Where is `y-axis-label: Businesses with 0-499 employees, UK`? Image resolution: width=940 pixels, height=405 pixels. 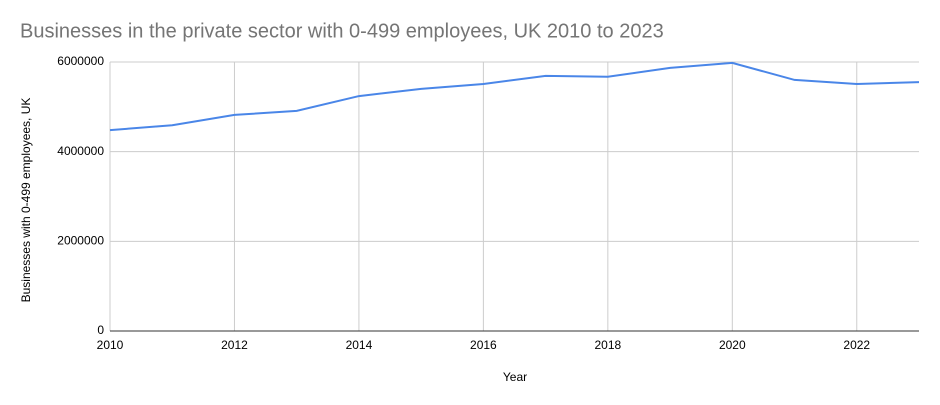 y-axis-label: Businesses with 0-499 employees, UK is located at coordinates (26, 200).